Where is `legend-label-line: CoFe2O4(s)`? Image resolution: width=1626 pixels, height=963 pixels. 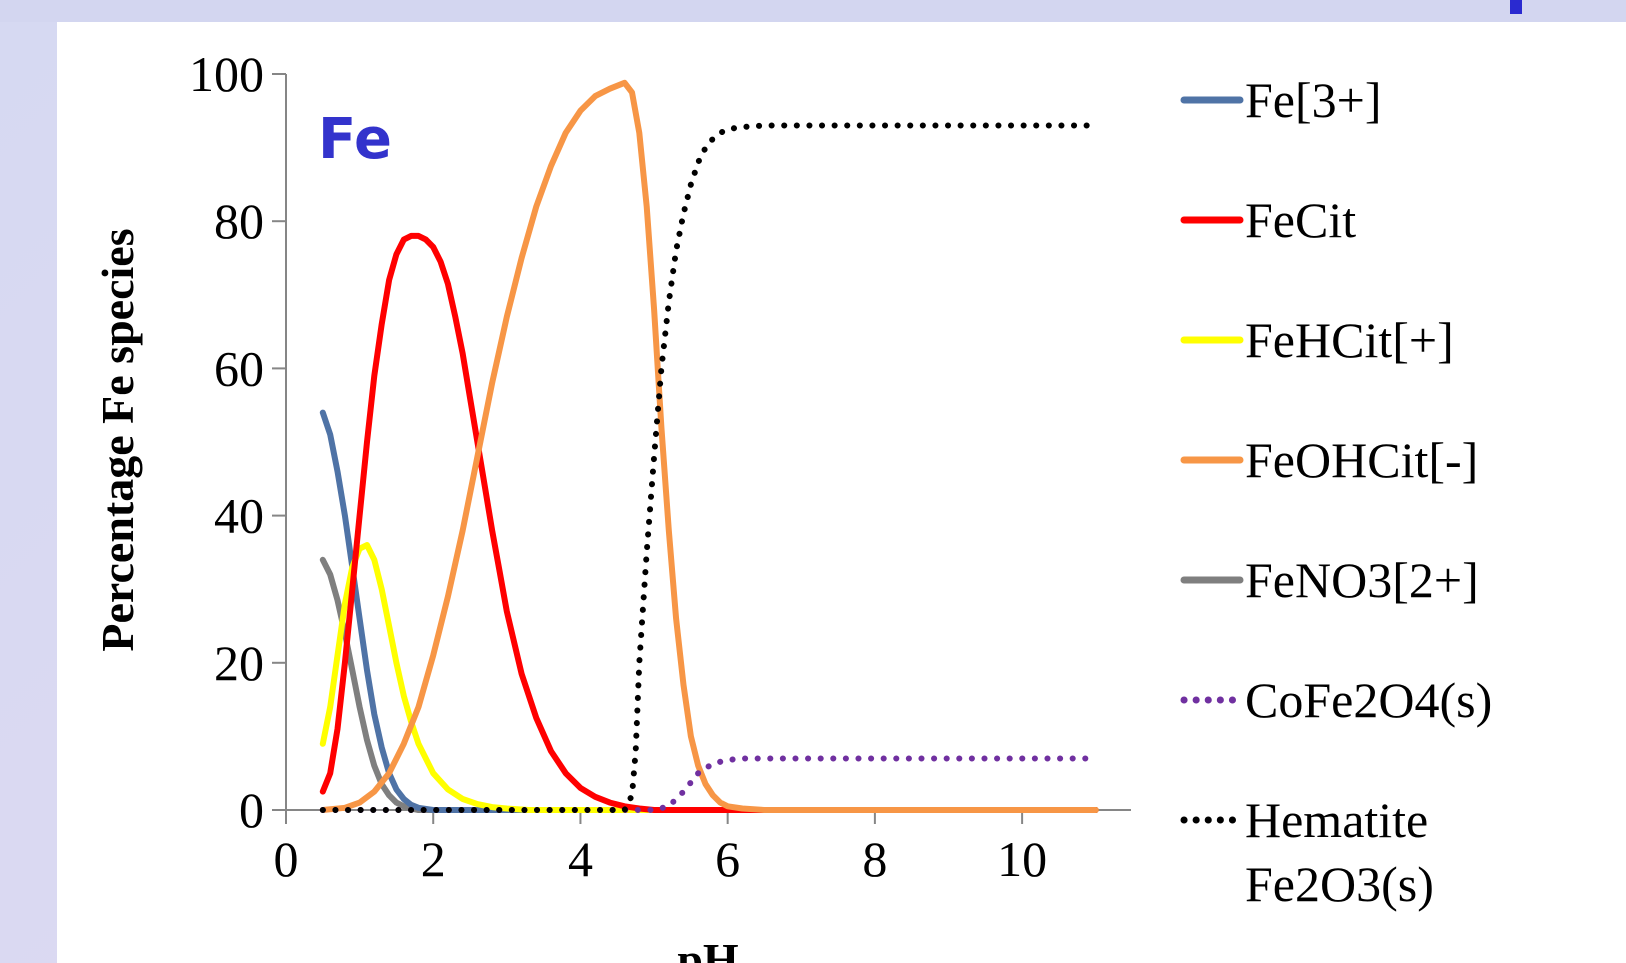
legend-label-line: CoFe2O4(s) is located at coordinates (1368, 700).